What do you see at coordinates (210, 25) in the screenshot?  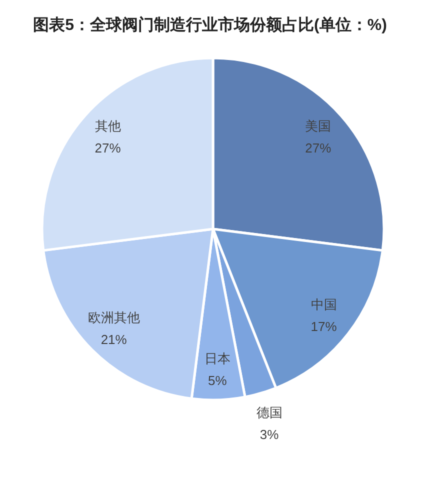 I see `title: 图表5：全球阀门制造行业市场份额占比(单位：%)` at bounding box center [210, 25].